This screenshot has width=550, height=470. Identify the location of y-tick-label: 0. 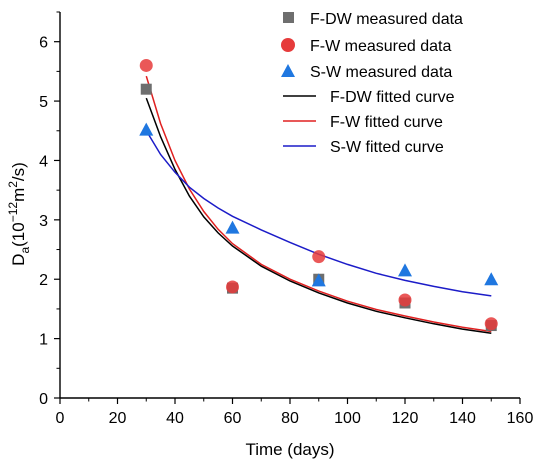
(43, 399).